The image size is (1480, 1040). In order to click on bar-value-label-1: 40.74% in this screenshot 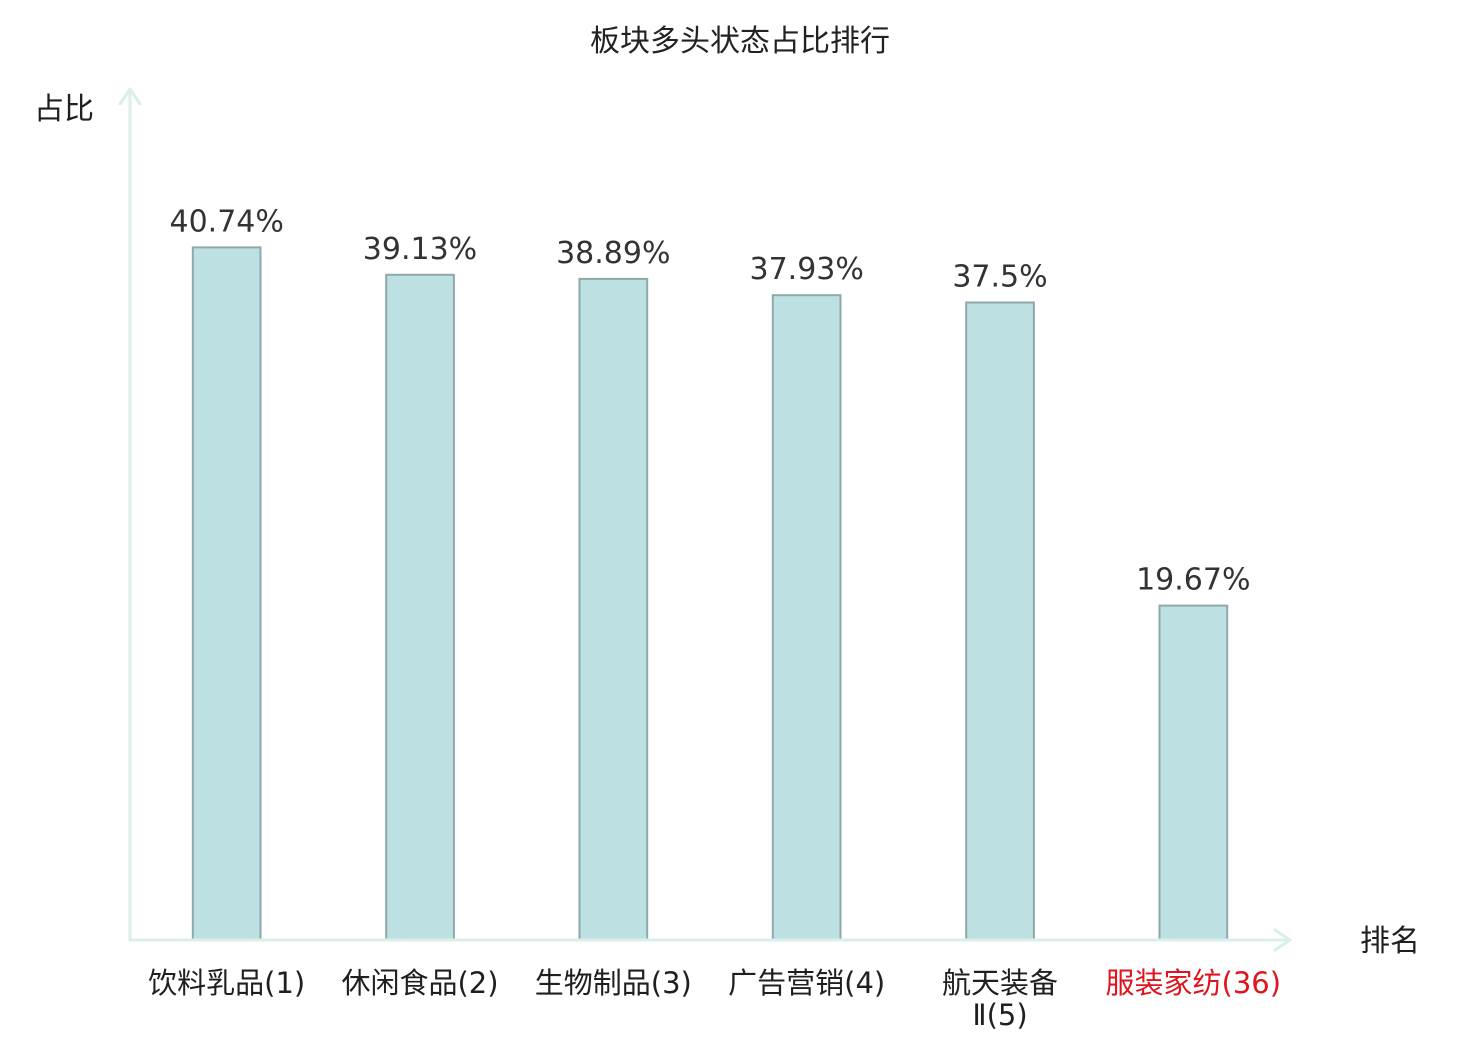, I will do `click(227, 221)`.